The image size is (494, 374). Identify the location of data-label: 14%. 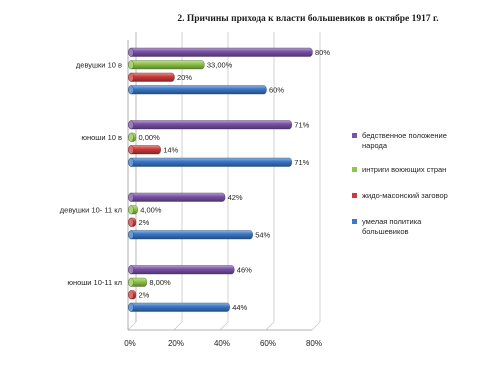
(170, 149).